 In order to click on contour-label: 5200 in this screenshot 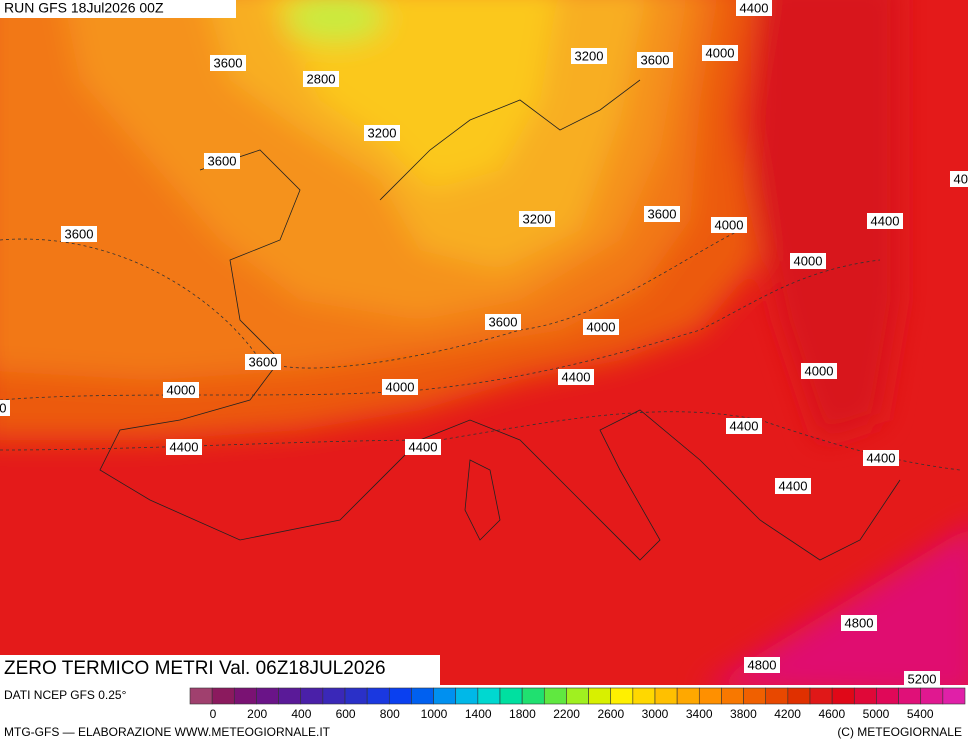, I will do `click(922, 678)`.